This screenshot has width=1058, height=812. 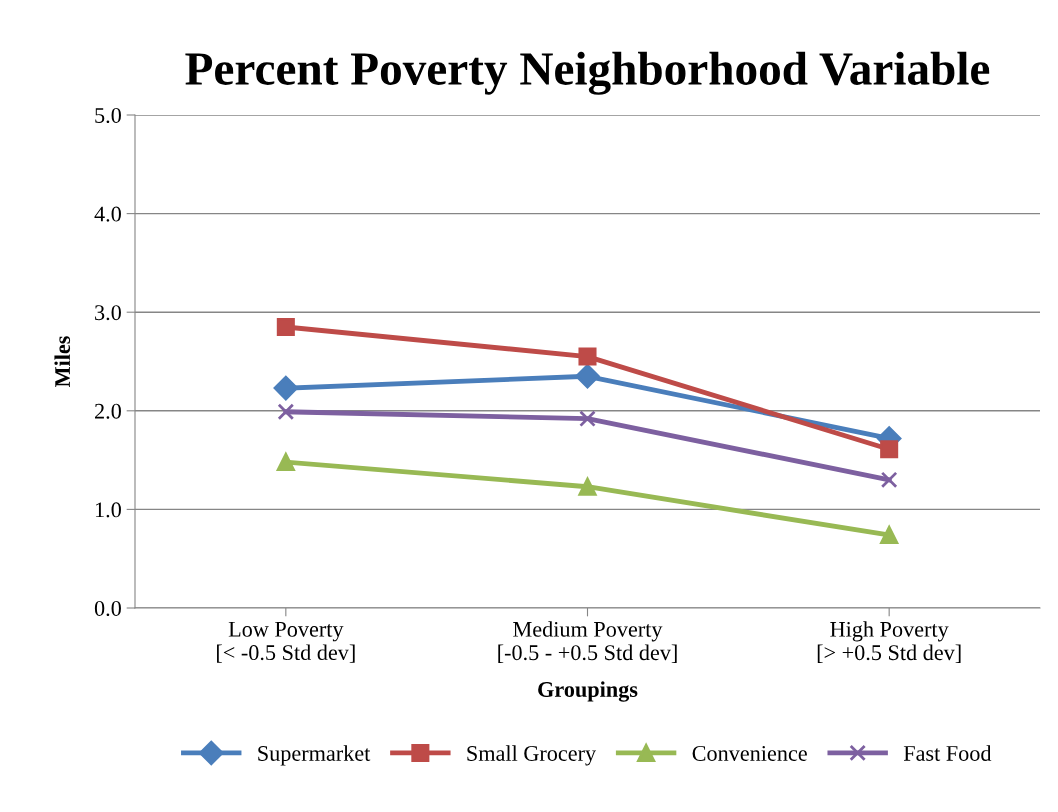 What do you see at coordinates (588, 691) in the screenshot?
I see `x-axis-title: Groupings` at bounding box center [588, 691].